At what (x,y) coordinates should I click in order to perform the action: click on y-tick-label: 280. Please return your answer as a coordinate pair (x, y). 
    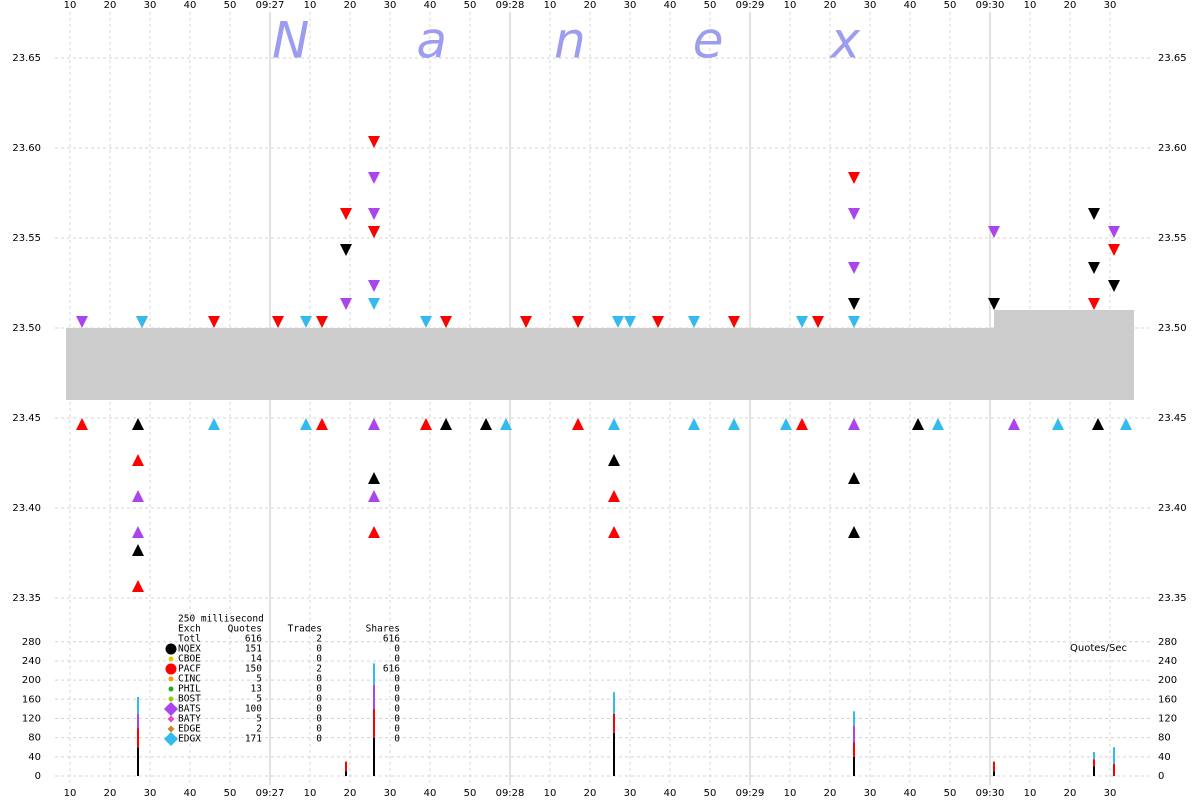
    Looking at the image, I should click on (1167, 642).